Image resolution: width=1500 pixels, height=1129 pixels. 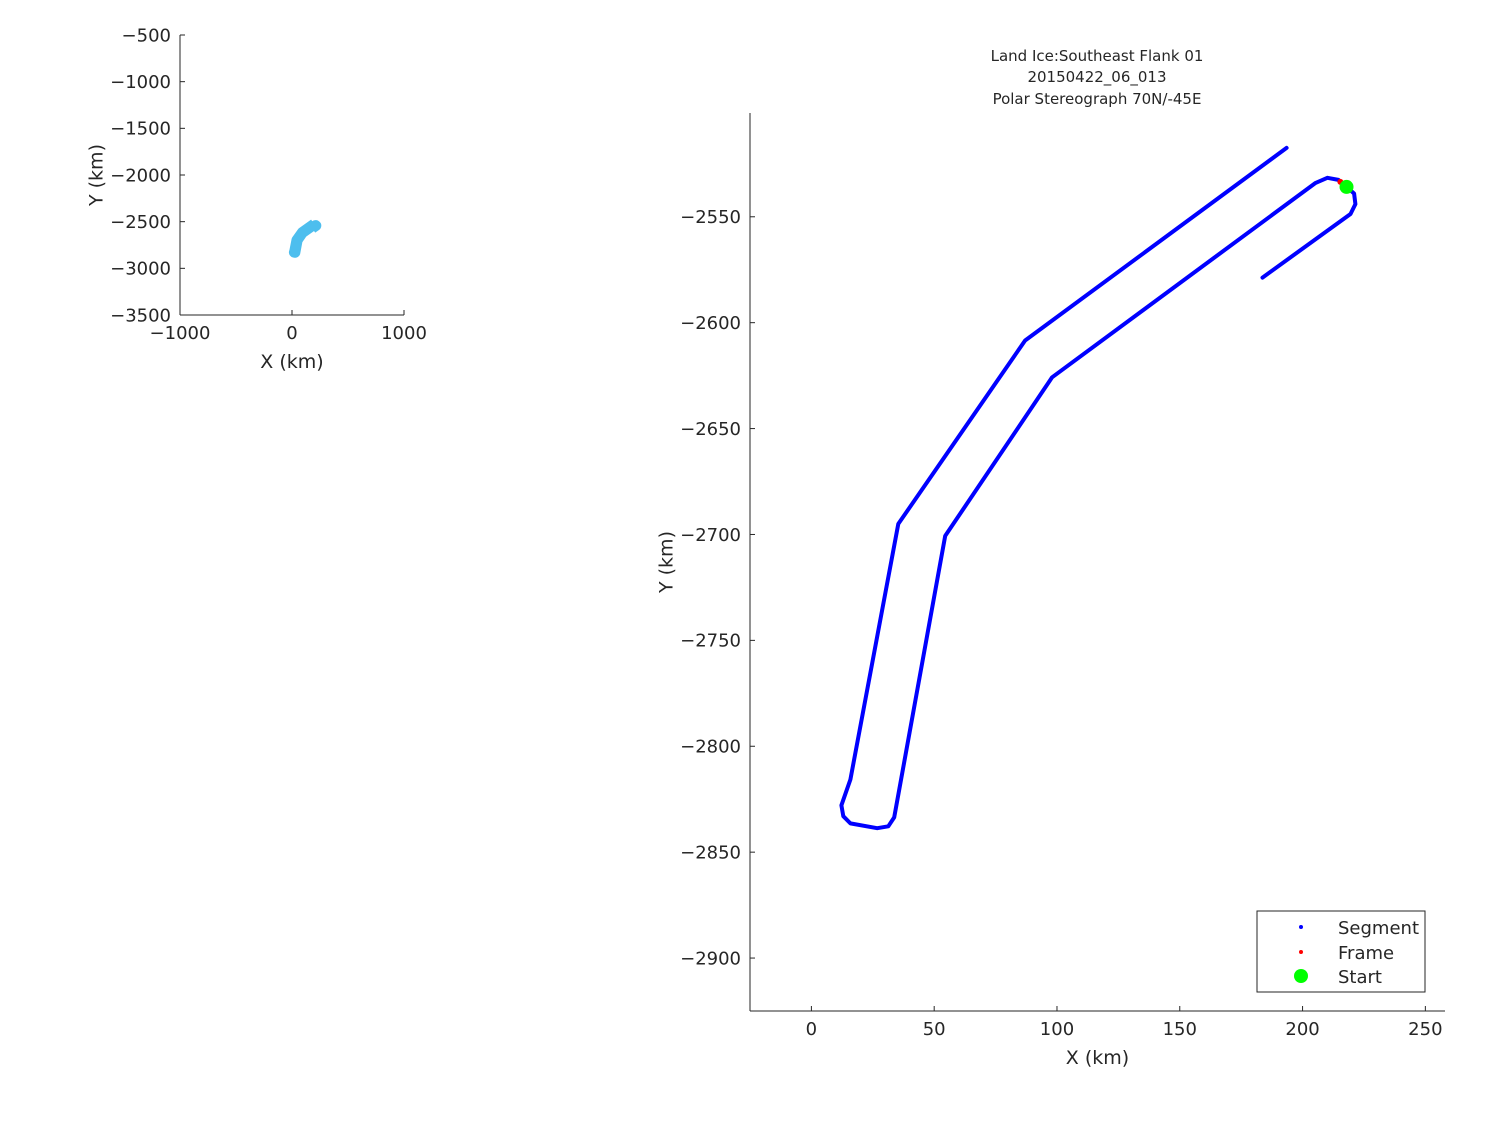 What do you see at coordinates (934, 1029) in the screenshot?
I see `x-tick-label: 50` at bounding box center [934, 1029].